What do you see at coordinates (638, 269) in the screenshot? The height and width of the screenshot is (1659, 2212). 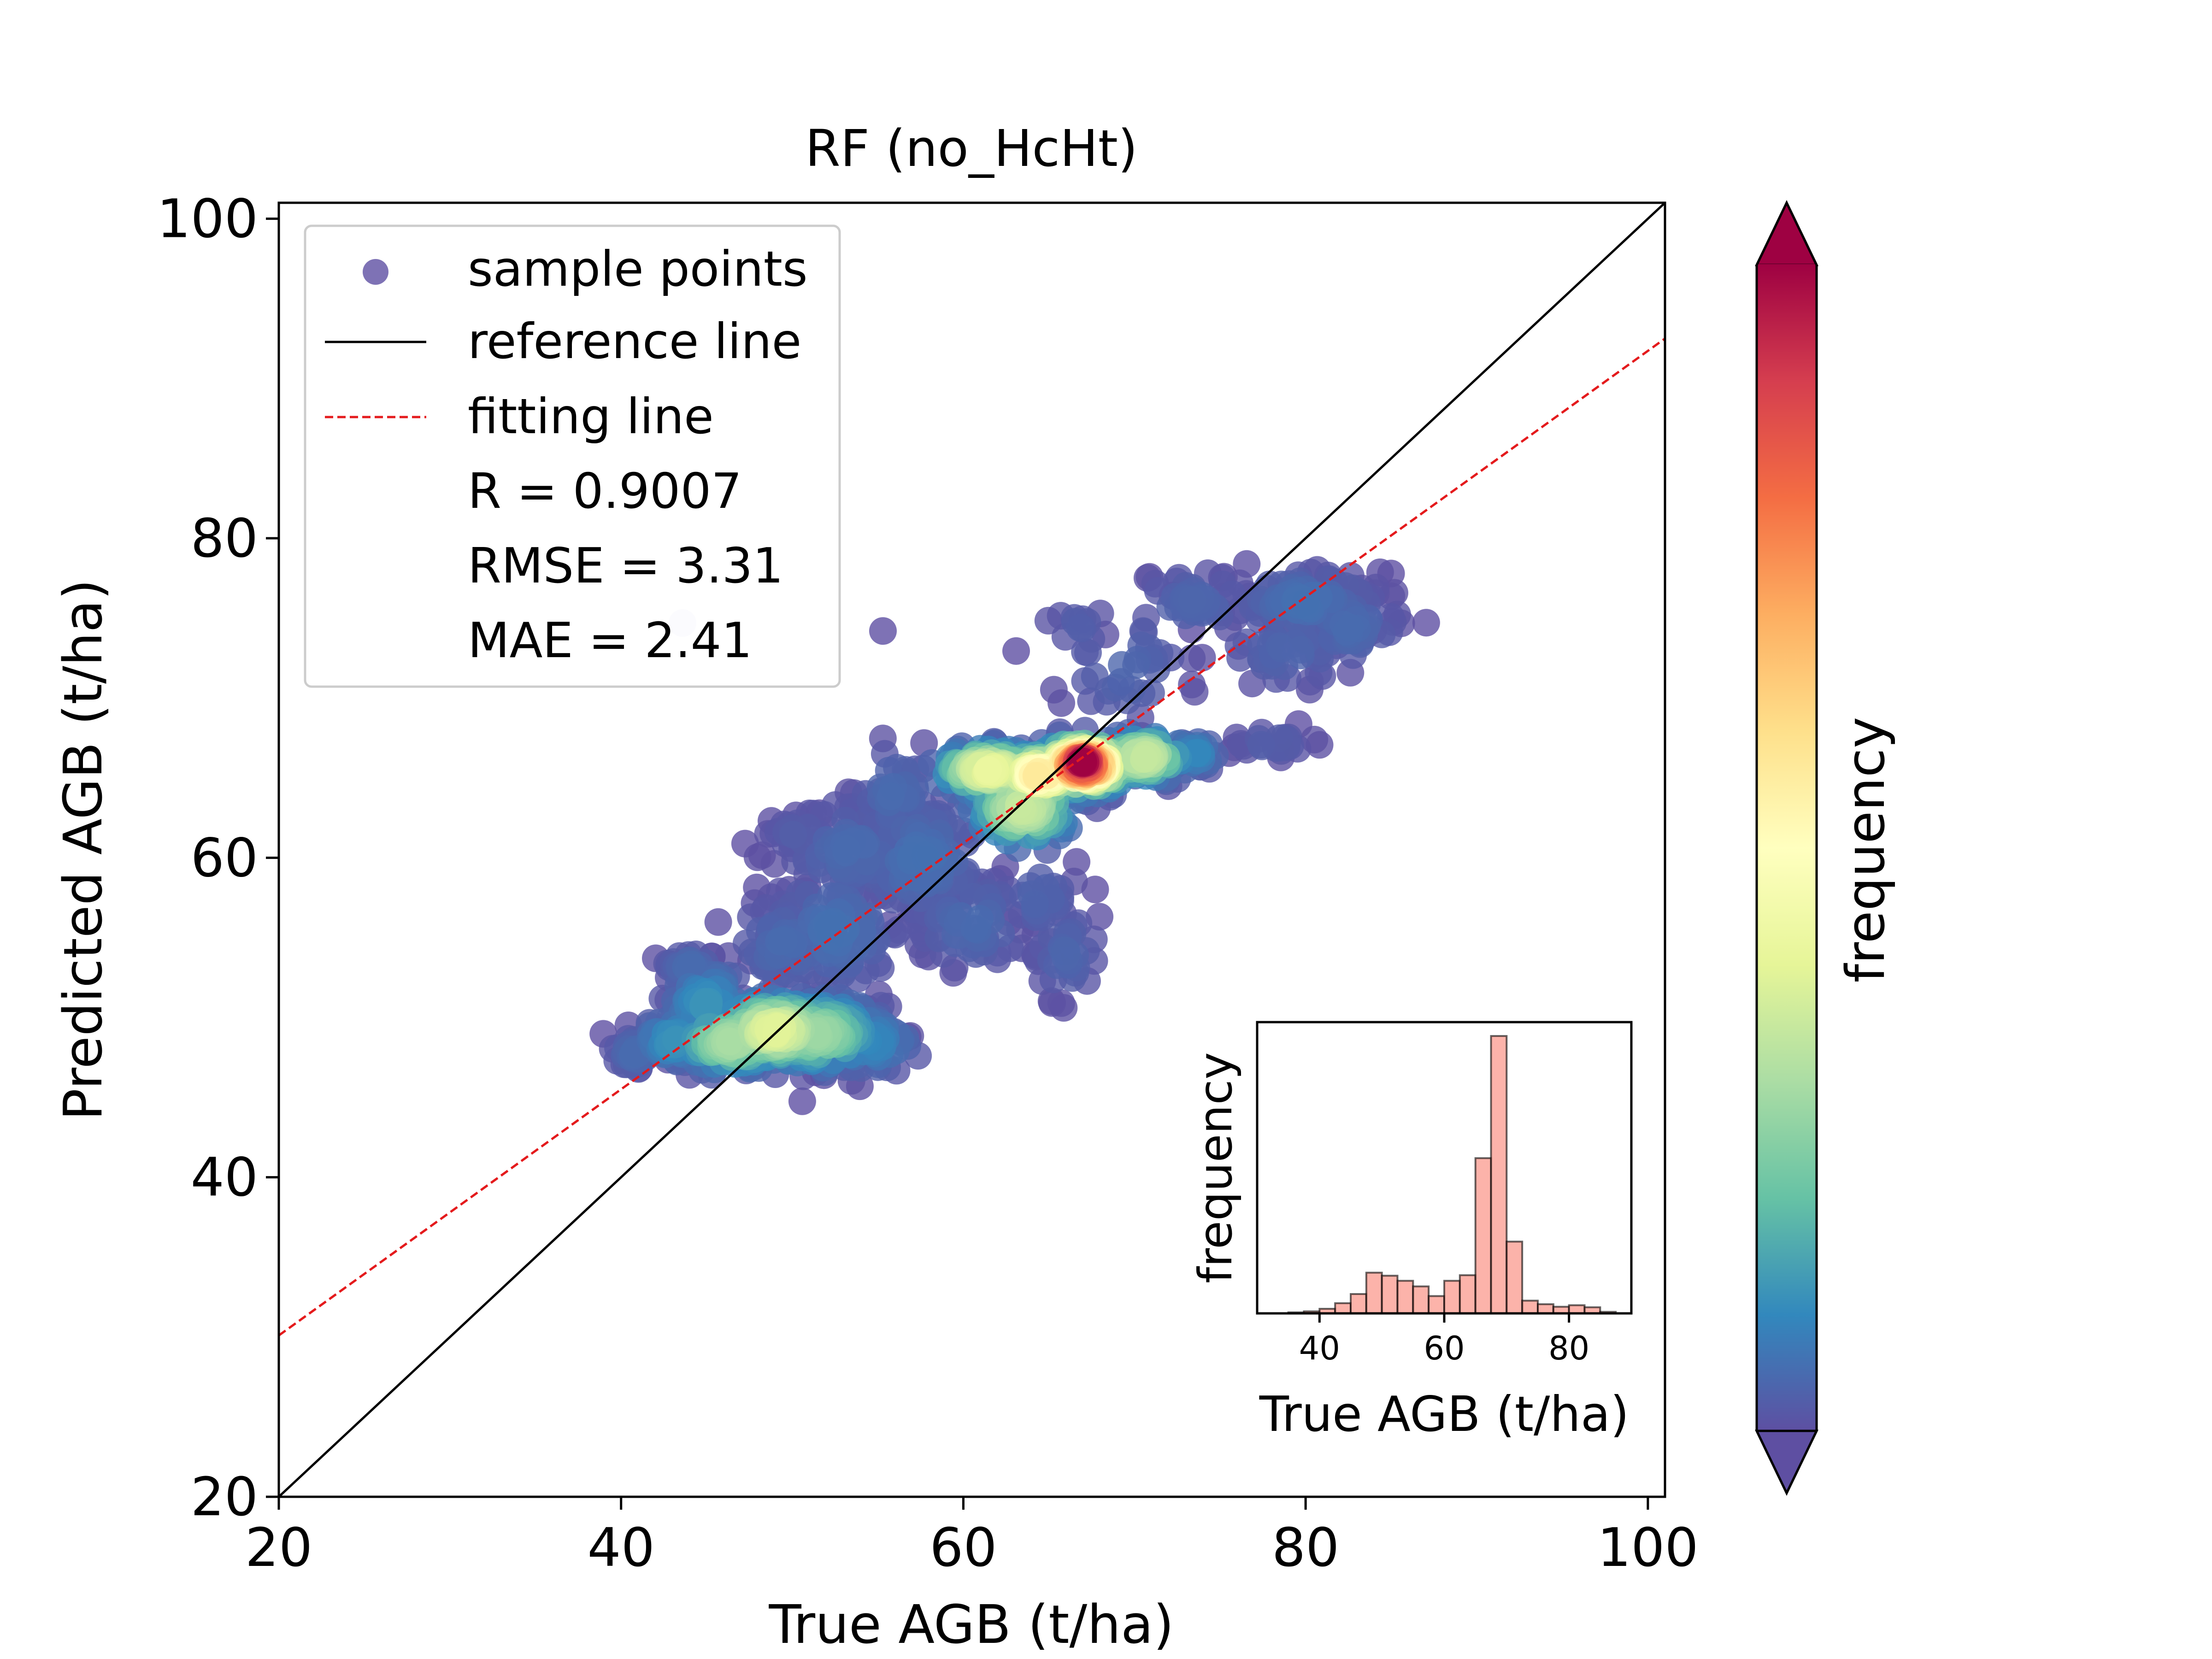 I see `legend-label-sample-points: sample points` at bounding box center [638, 269].